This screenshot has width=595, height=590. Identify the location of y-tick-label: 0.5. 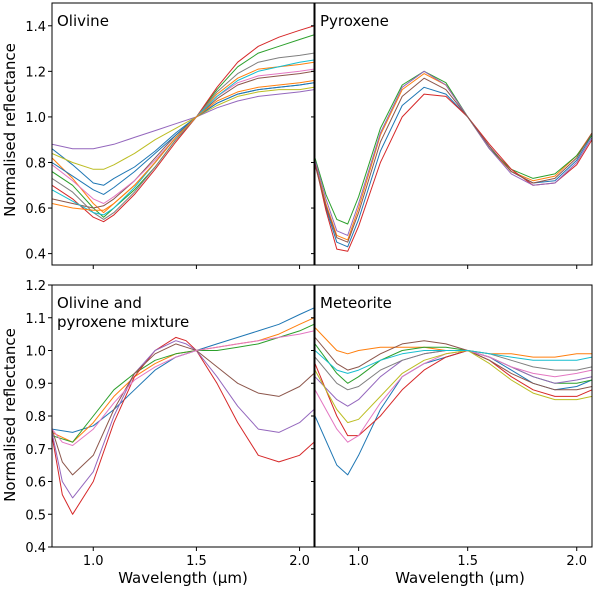
(35, 515).